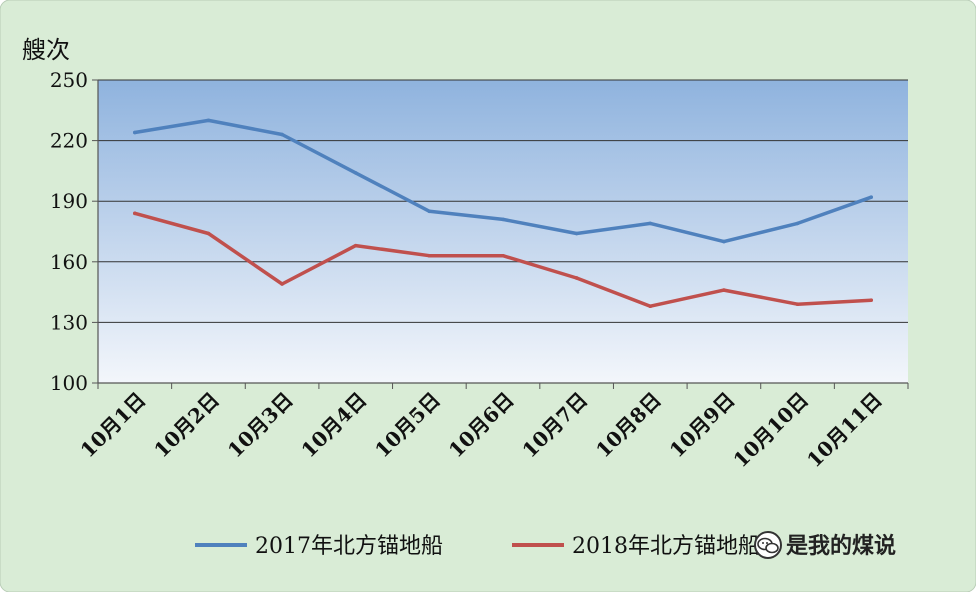 This screenshot has height=596, width=976. Describe the element at coordinates (666, 546) in the screenshot. I see `legend-label: 2018年北方锚地船` at that location.